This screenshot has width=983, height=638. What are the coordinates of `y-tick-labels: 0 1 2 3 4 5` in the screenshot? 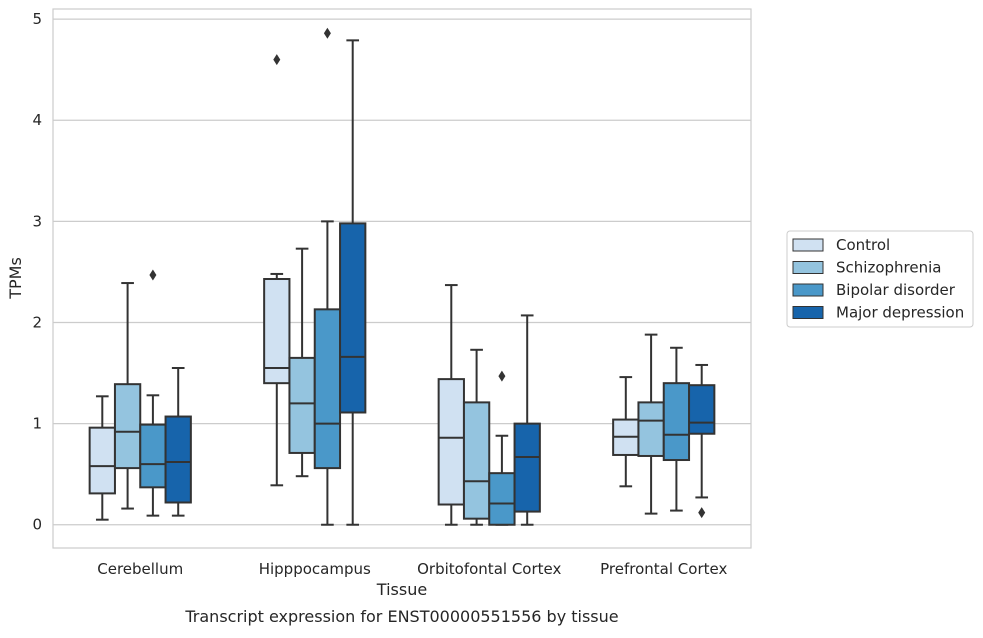 It's located at (37, 272).